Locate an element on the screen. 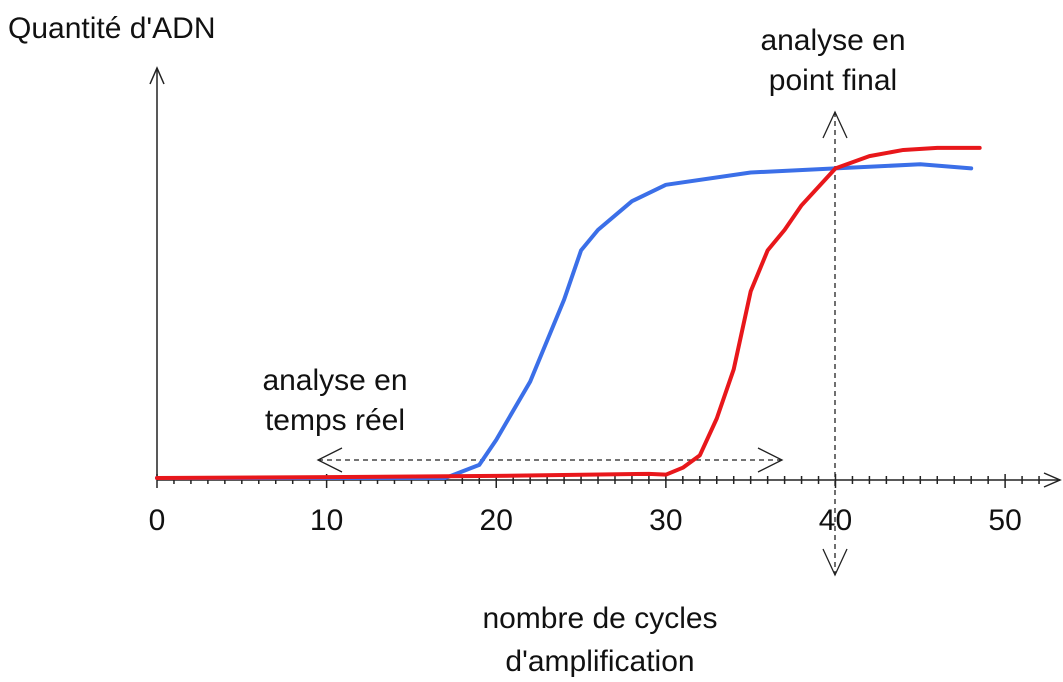 The image size is (1063, 682). x-axis-arrow is located at coordinates (1052, 480).